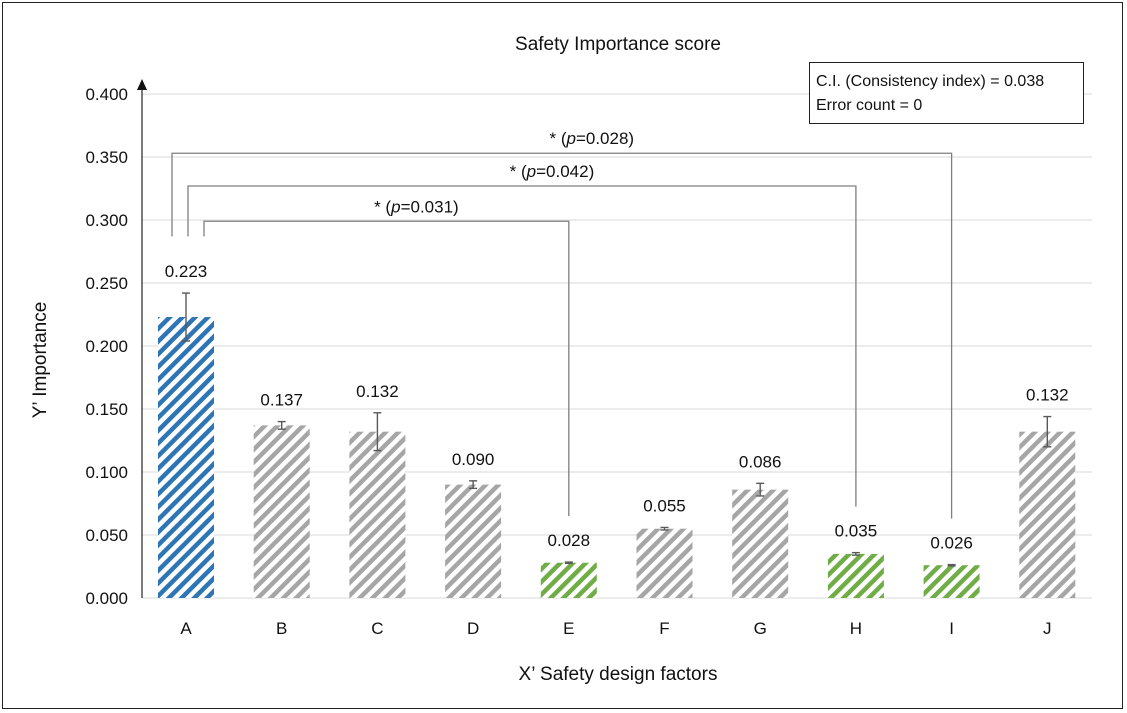 This screenshot has height=713, width=1127. I want to click on value-label-B: 0.137, so click(281, 400).